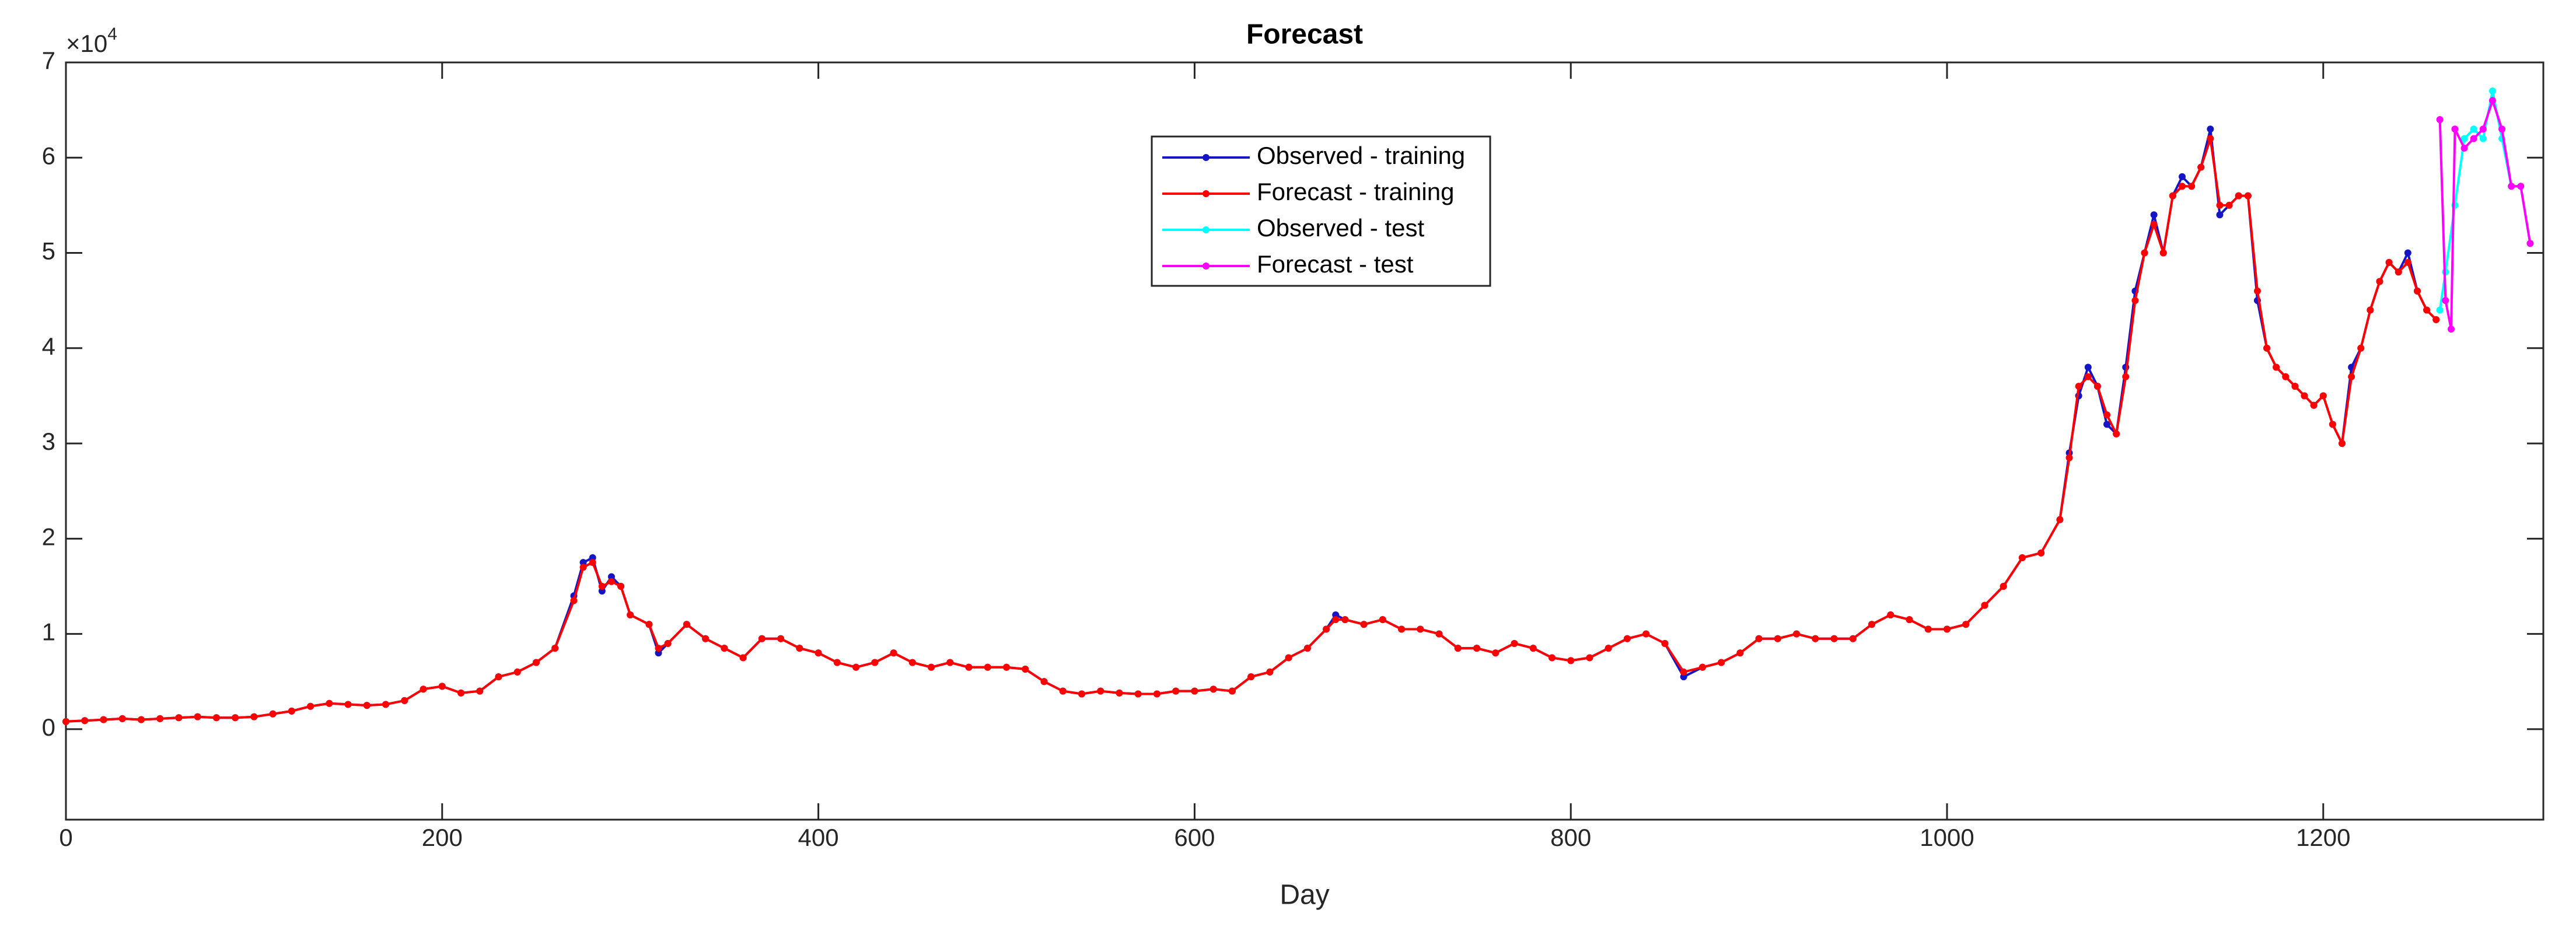 This screenshot has width=2576, height=934. I want to click on y-tick-label: 6, so click(48, 155).